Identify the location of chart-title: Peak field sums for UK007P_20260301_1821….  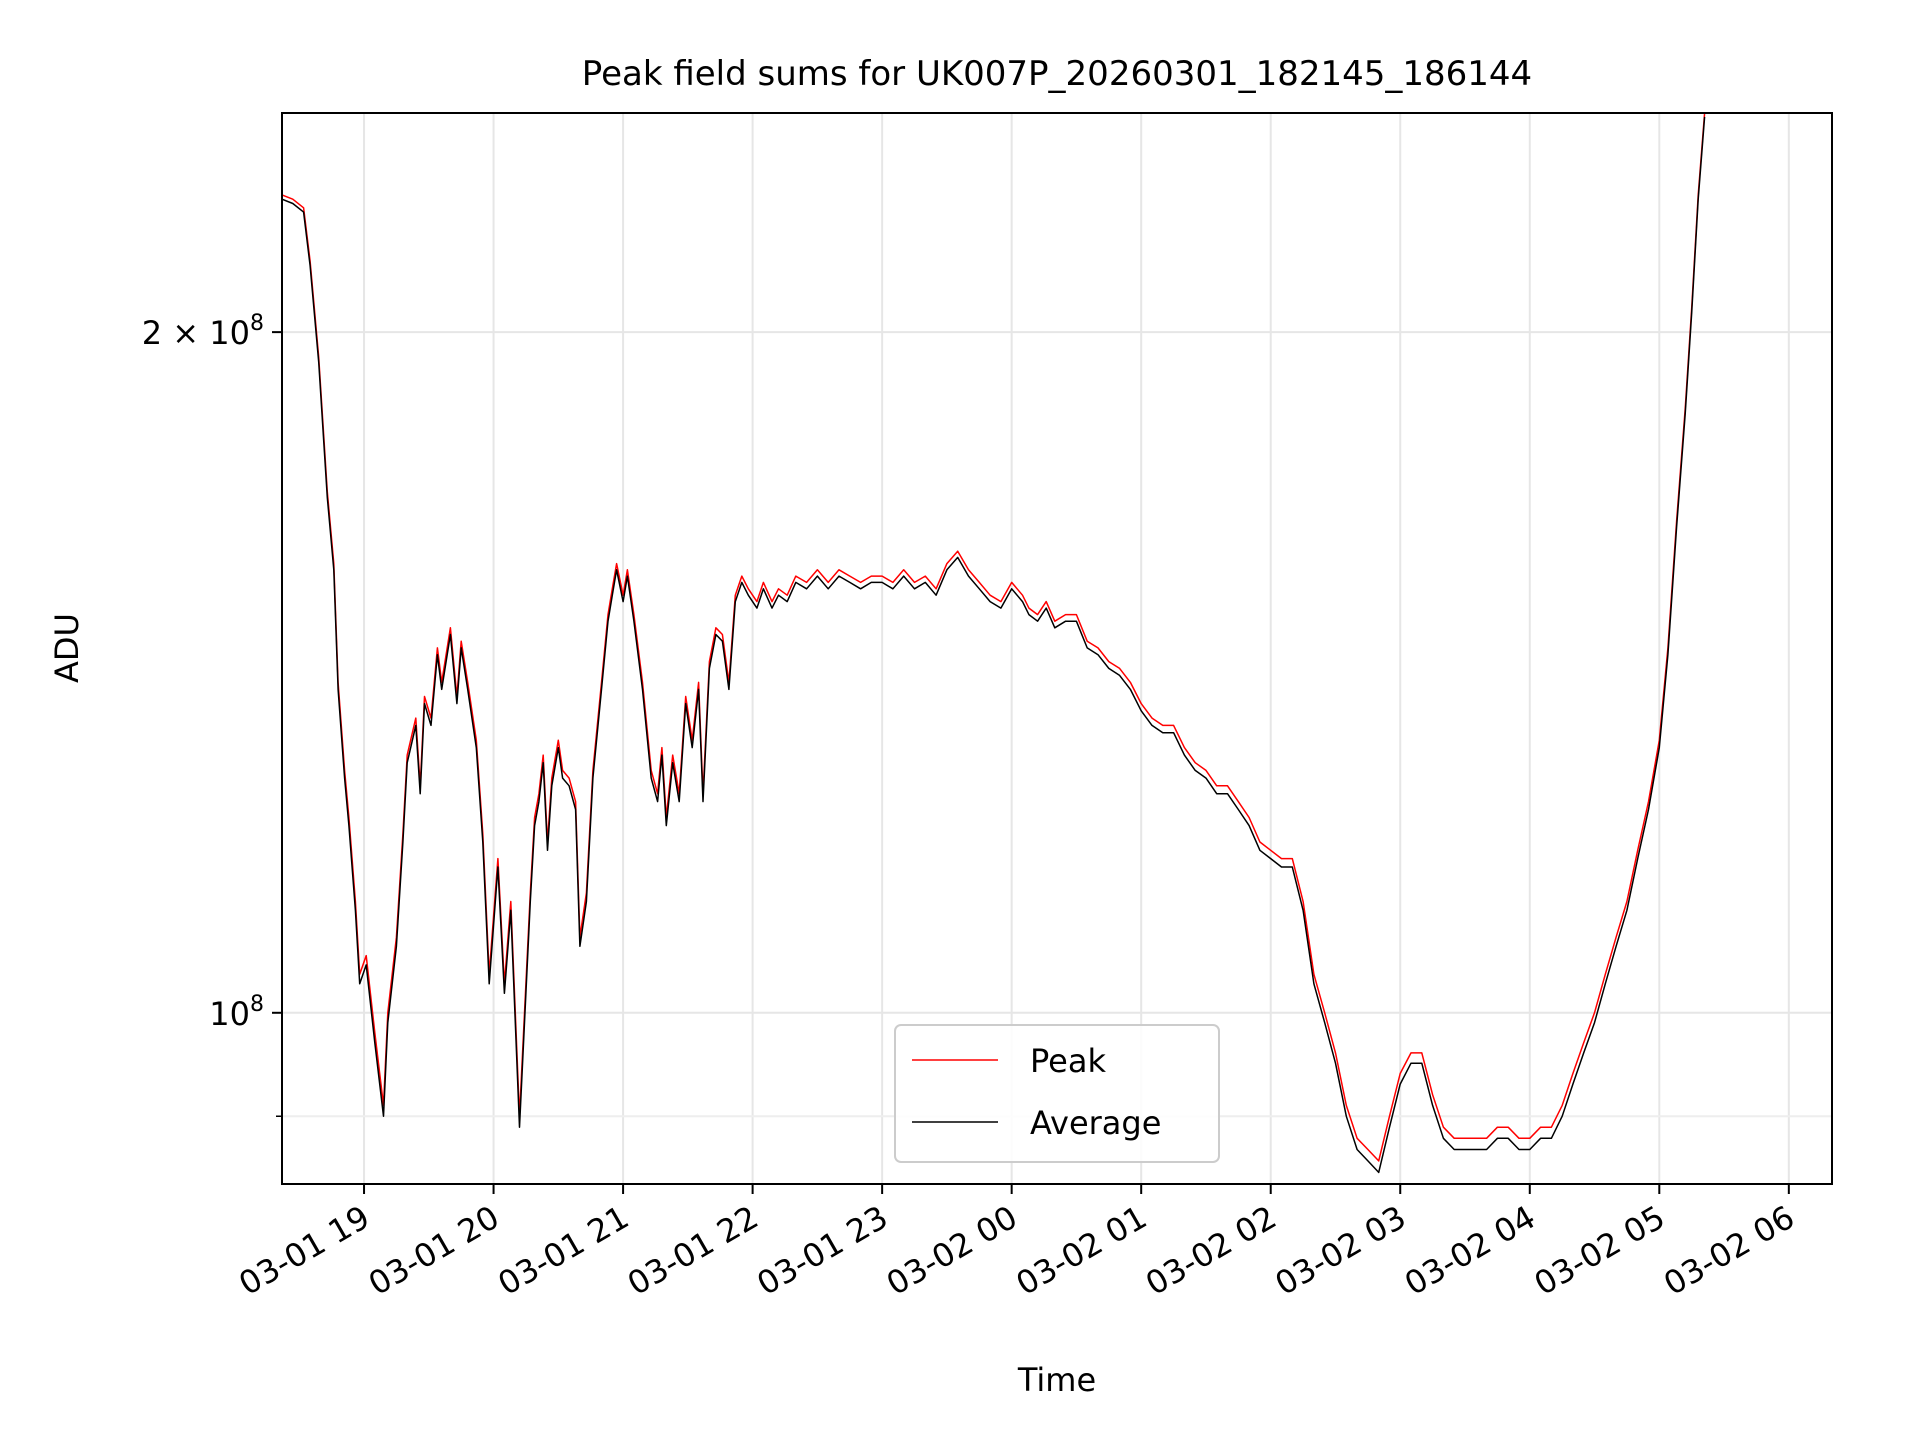
(1057, 74).